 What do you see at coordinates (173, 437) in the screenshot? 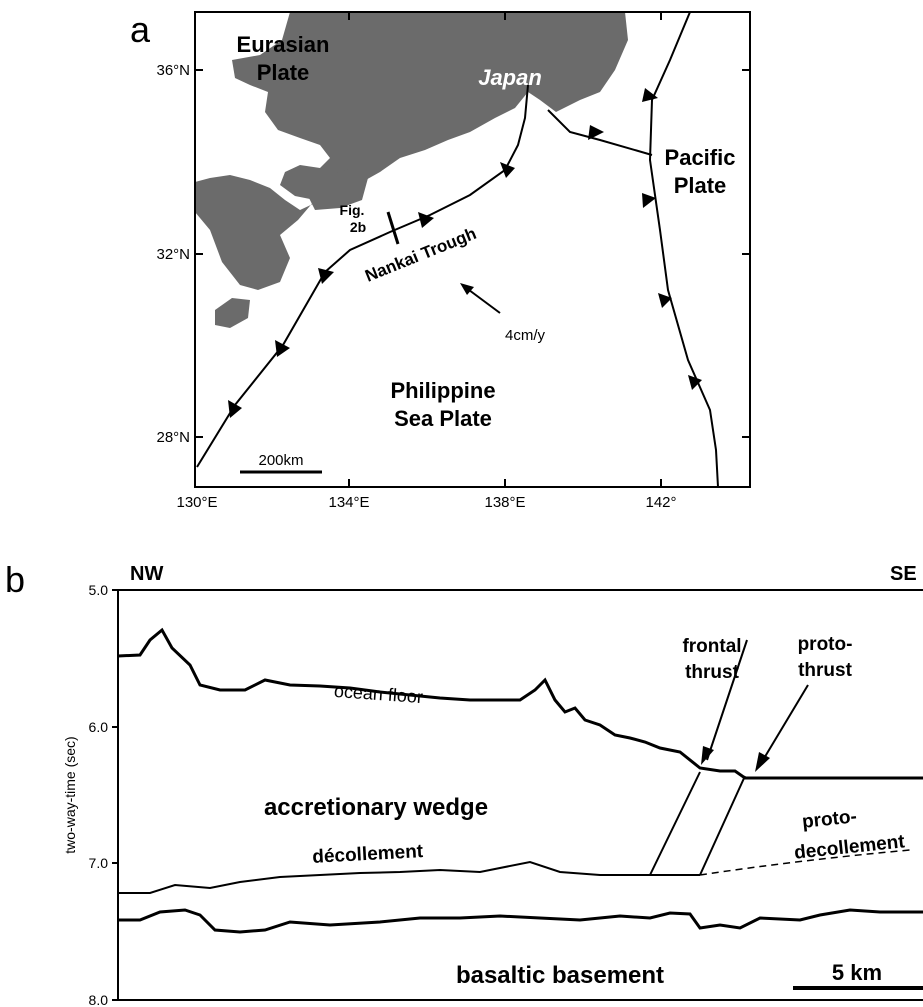
I see `lat-label: 28°N` at bounding box center [173, 437].